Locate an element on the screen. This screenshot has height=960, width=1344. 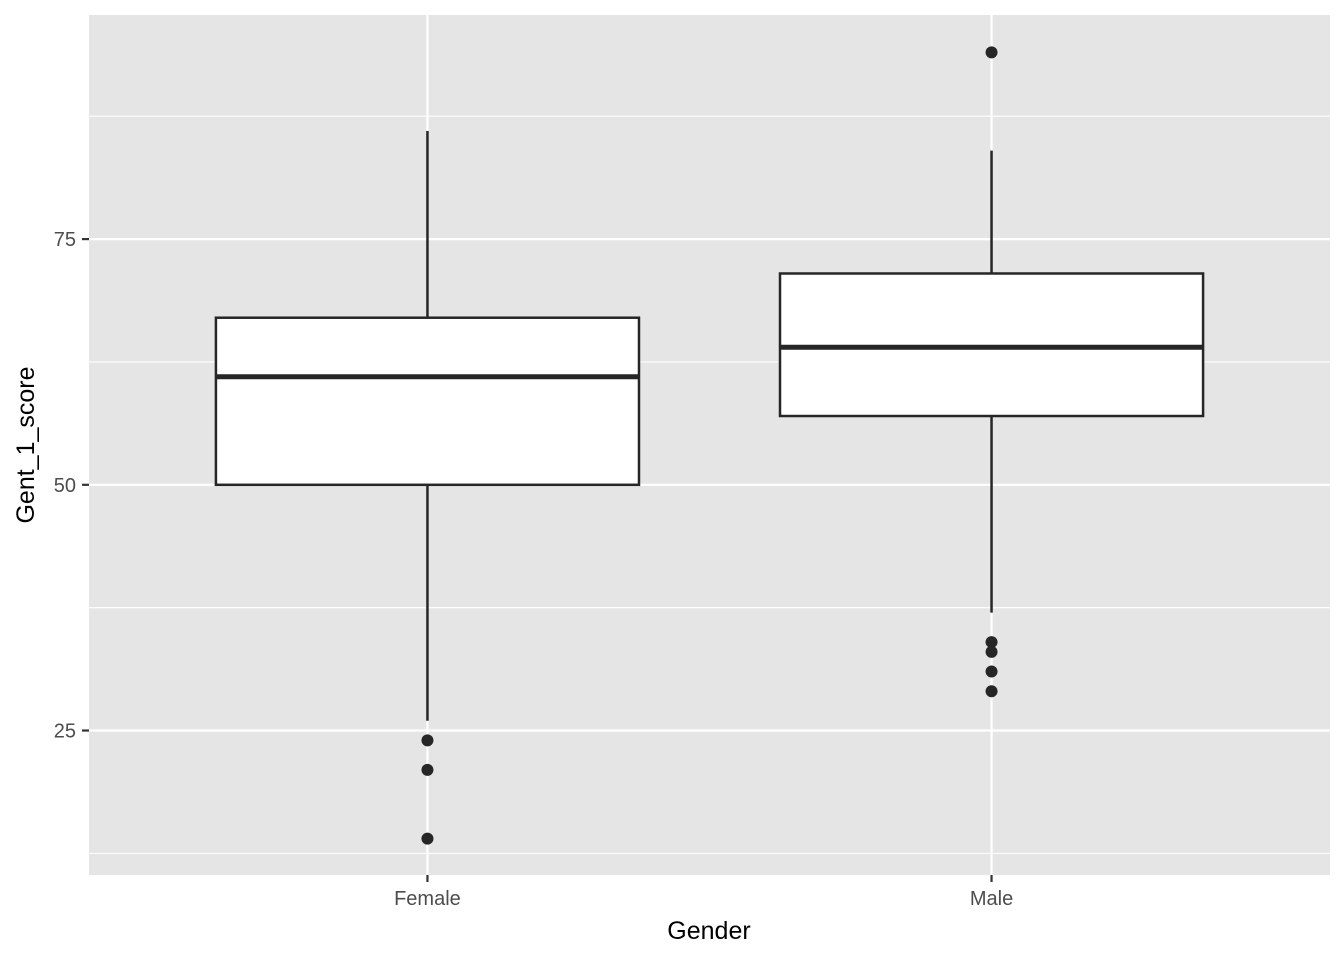
y-tick-label: 50 is located at coordinates (65, 486).